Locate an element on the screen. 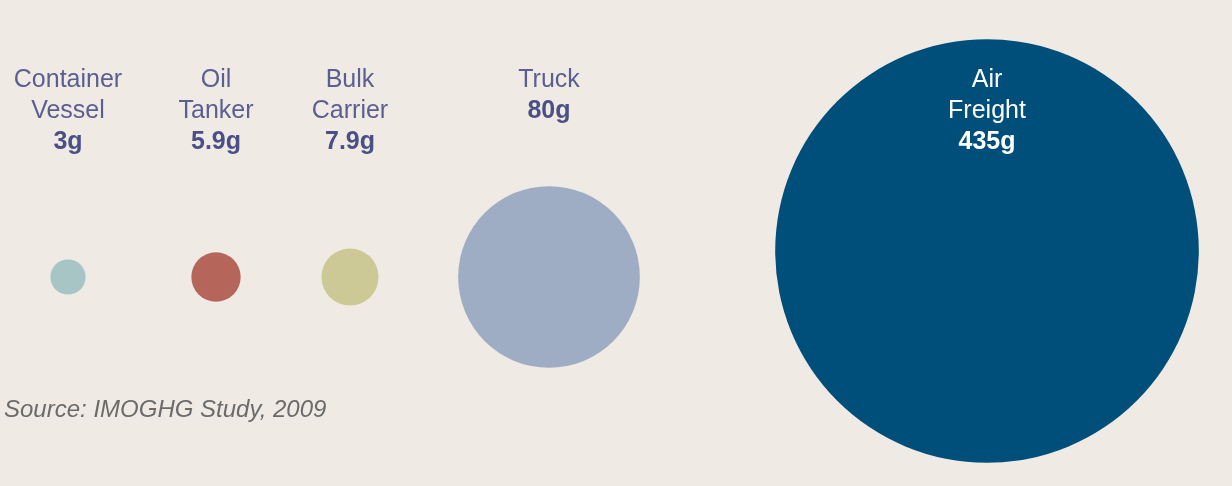 This screenshot has height=486, width=1232. category-label: Truck is located at coordinates (549, 78).